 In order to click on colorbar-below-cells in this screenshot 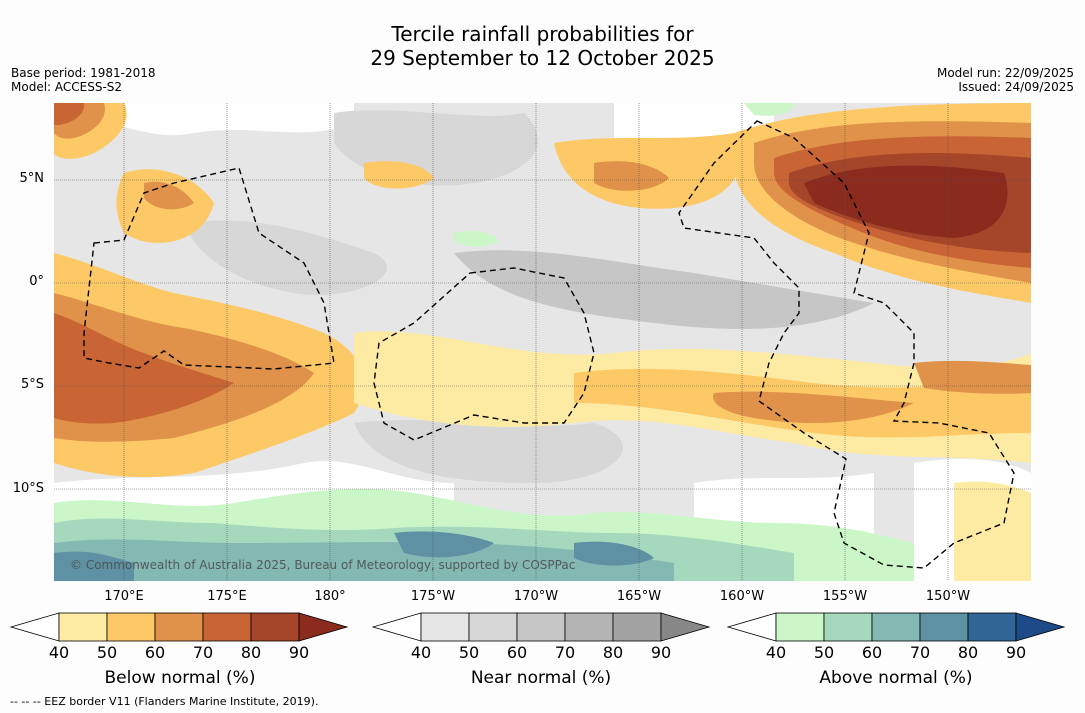, I will do `click(179, 627)`.